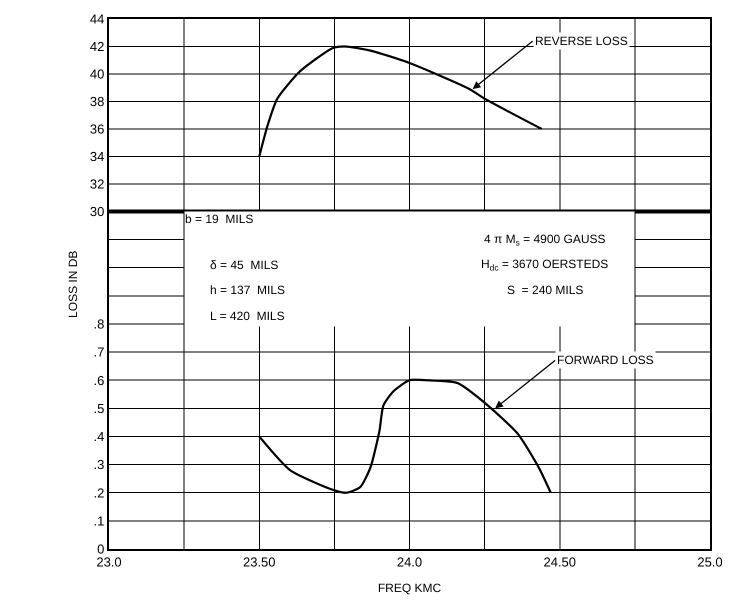 The width and height of the screenshot is (746, 605). Describe the element at coordinates (73, 284) in the screenshot. I see `y-axis-title: LOSS IN DB` at that location.